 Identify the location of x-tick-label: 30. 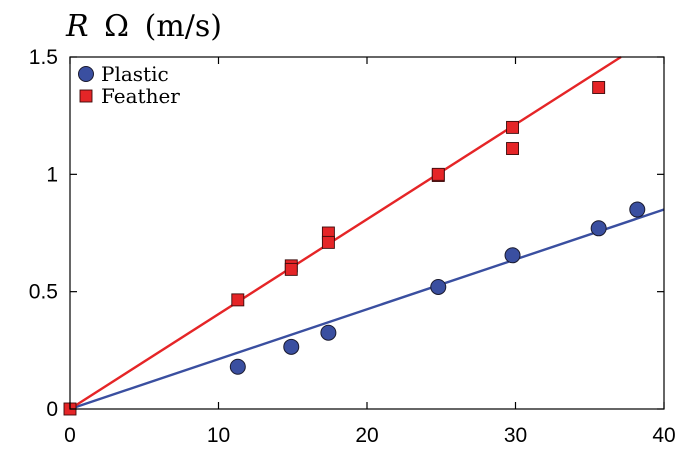
(515, 435).